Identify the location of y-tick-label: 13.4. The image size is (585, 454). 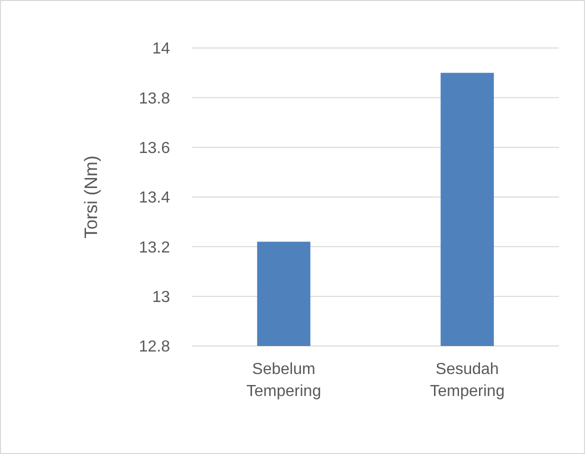
(154, 198).